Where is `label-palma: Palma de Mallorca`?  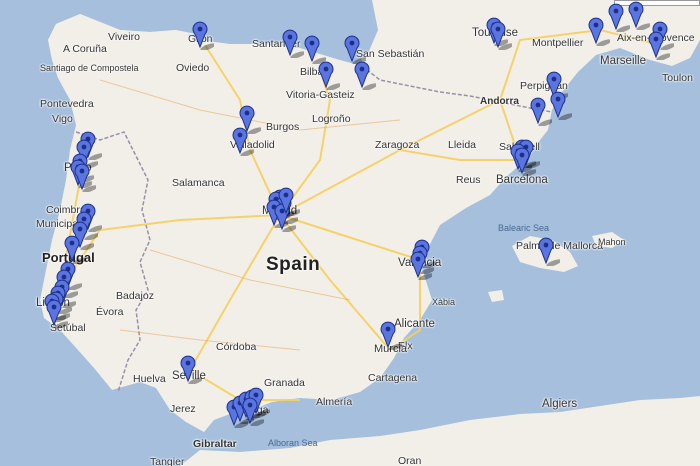
label-palma: Palma de Mallorca is located at coordinates (559, 246).